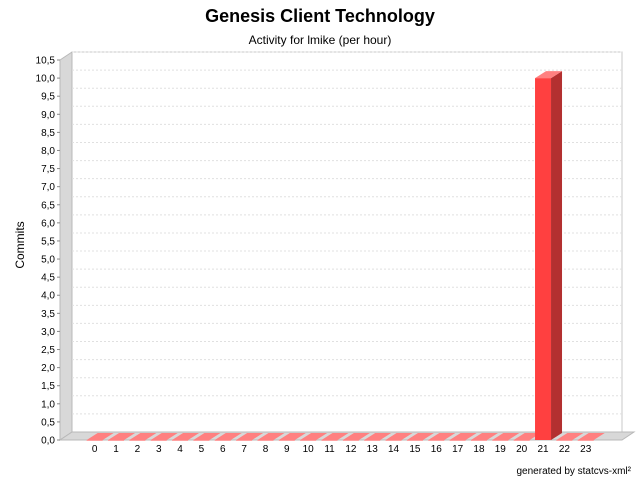 The image size is (640, 480). What do you see at coordinates (458, 449) in the screenshot?
I see `x-tick-label: 17` at bounding box center [458, 449].